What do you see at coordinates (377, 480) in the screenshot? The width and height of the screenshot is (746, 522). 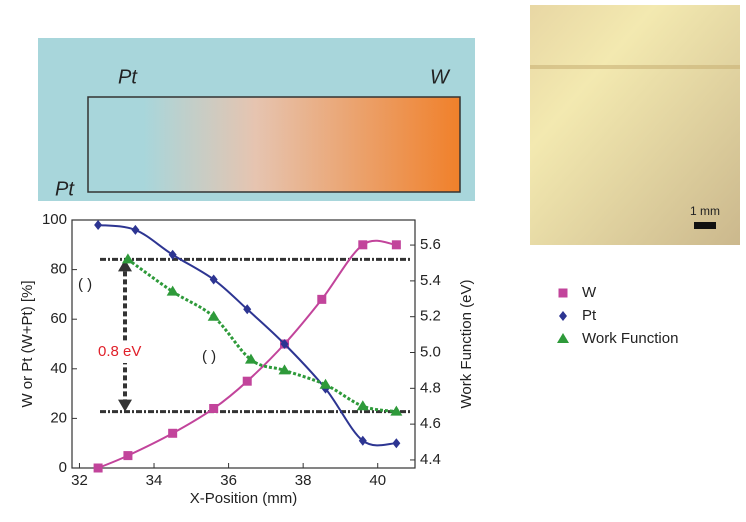 I see `x-tick-label: 40` at bounding box center [377, 480].